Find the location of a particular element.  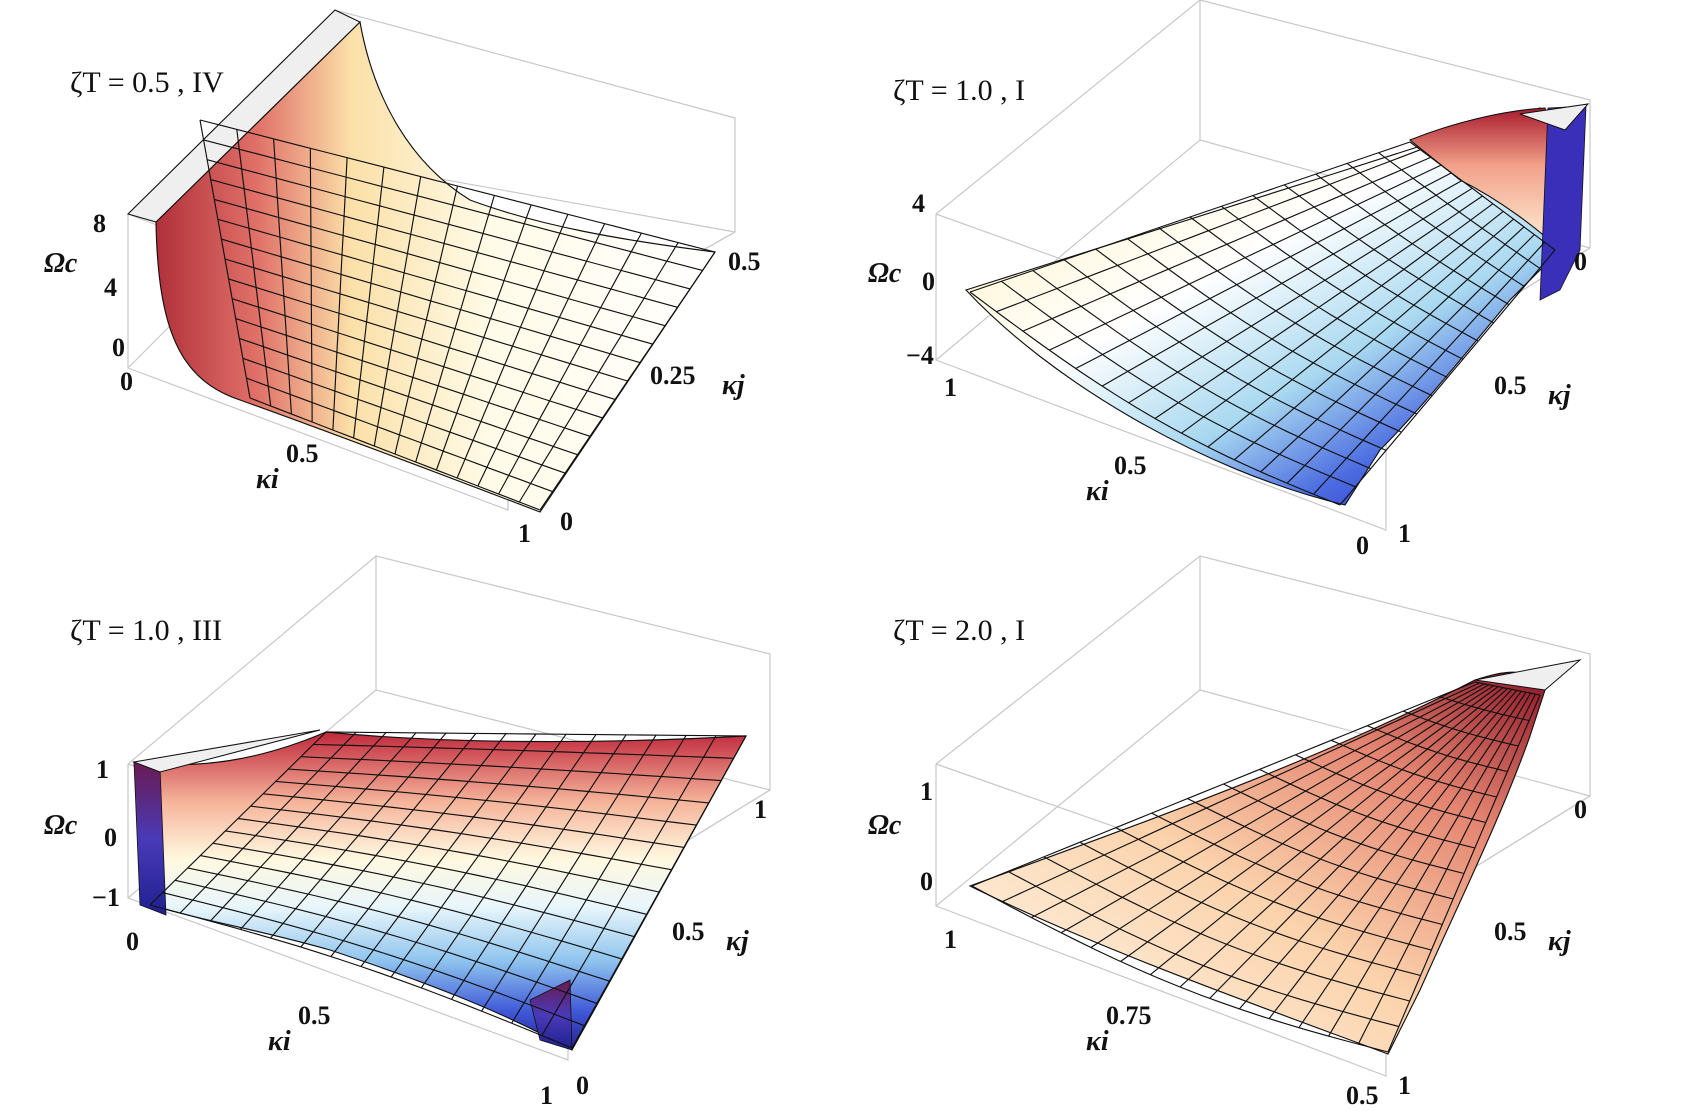

panel-2-xtick-0: 0 is located at coordinates (1362, 545).